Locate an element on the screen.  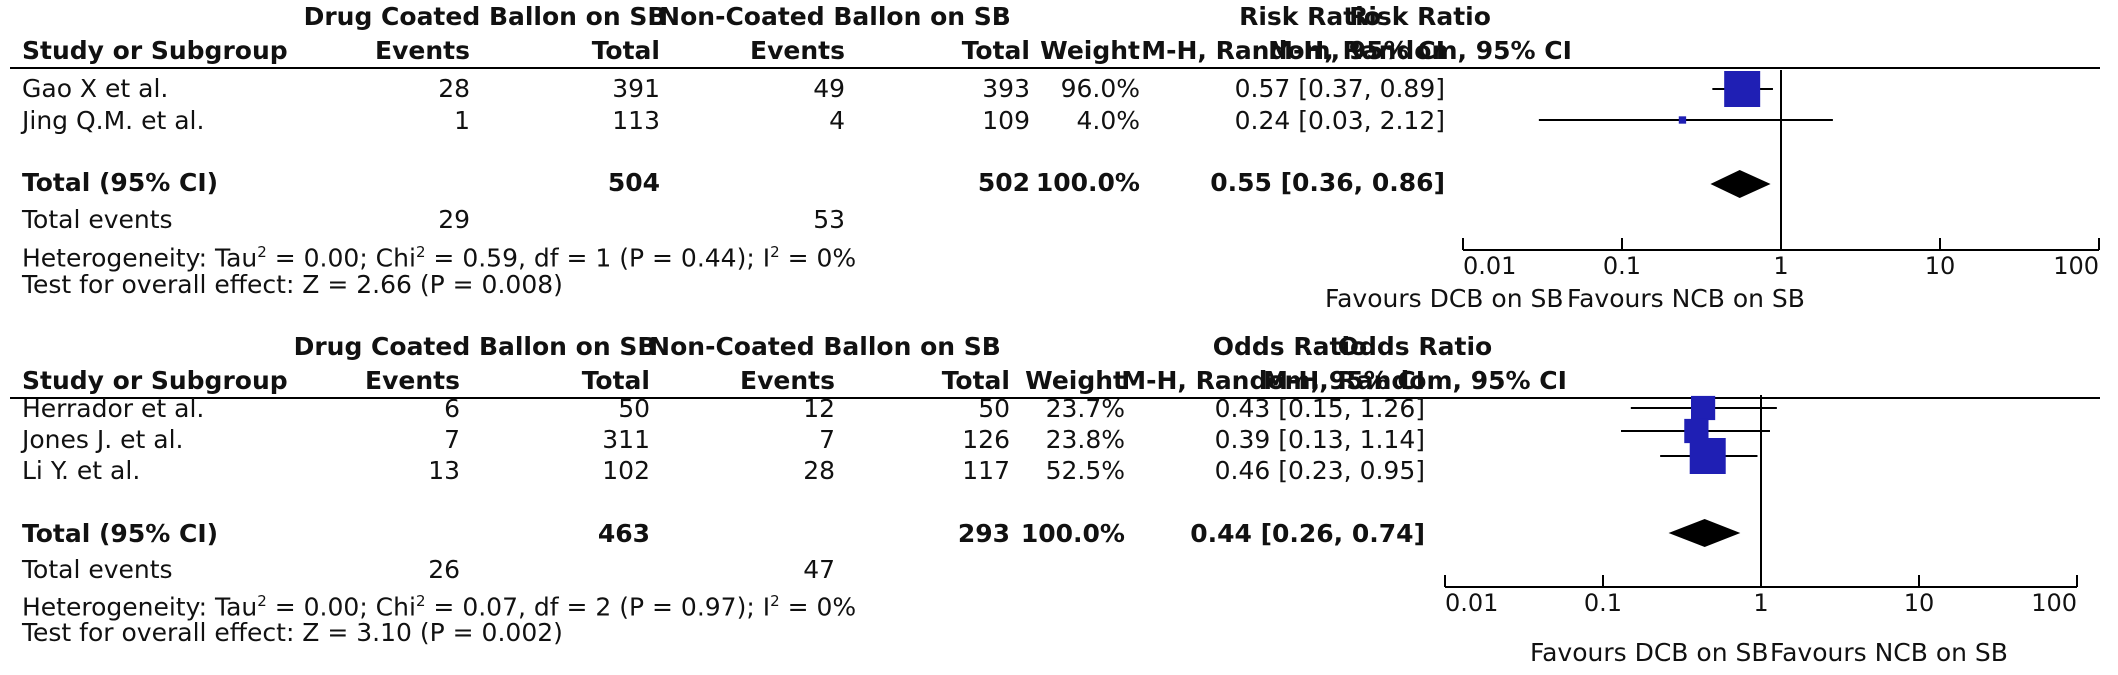
total-1: 311 is located at coordinates (626, 439).